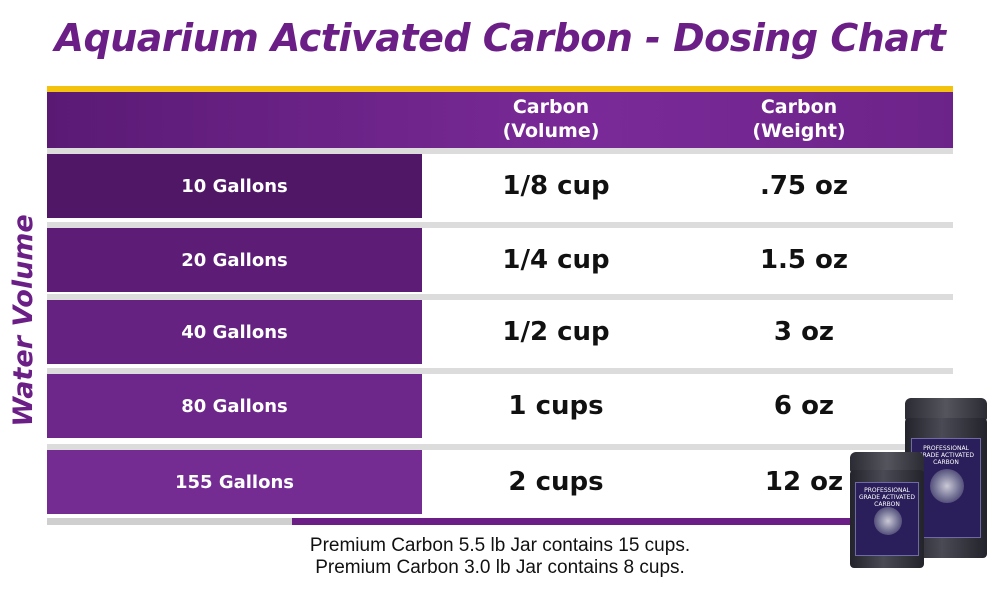 The image size is (1000, 600). Describe the element at coordinates (500, 479) in the screenshot. I see `table-row: 155 Gallons 2 cups 12 oz` at that location.